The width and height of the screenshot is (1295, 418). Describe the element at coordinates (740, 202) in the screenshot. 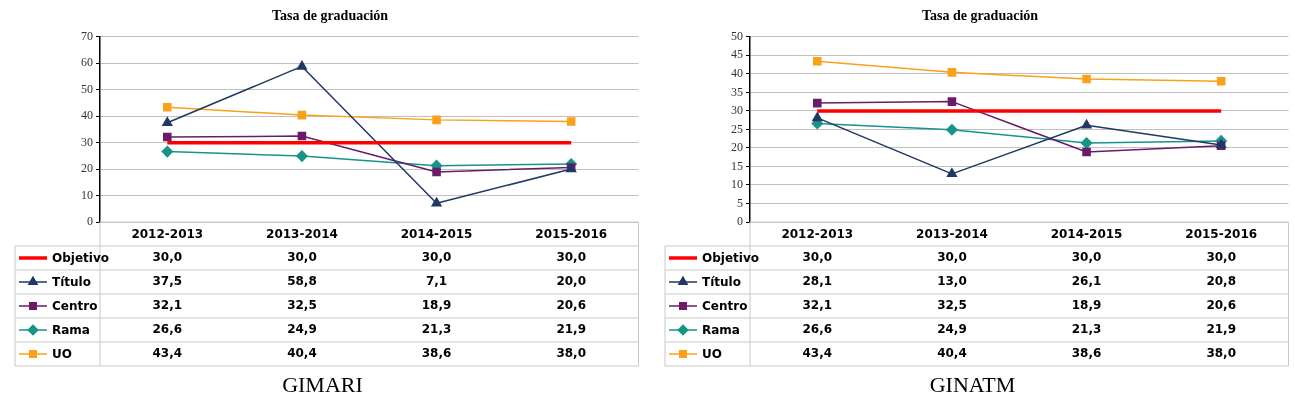

I see `y-tick-label: 5` at that location.